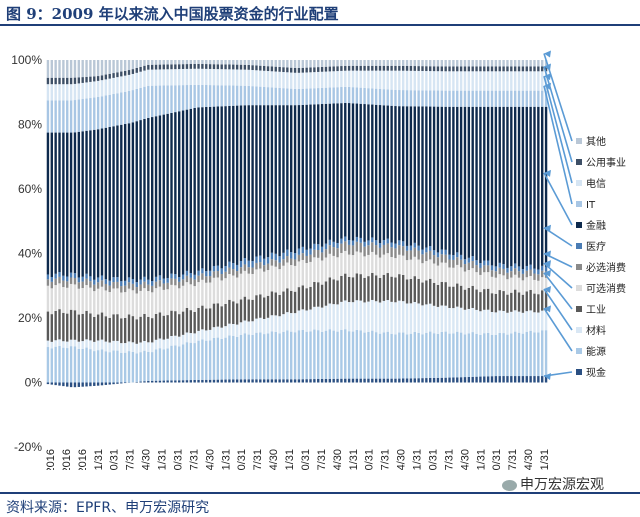  Describe the element at coordinates (596, 330) in the screenshot. I see `legend-label: 材料` at that location.